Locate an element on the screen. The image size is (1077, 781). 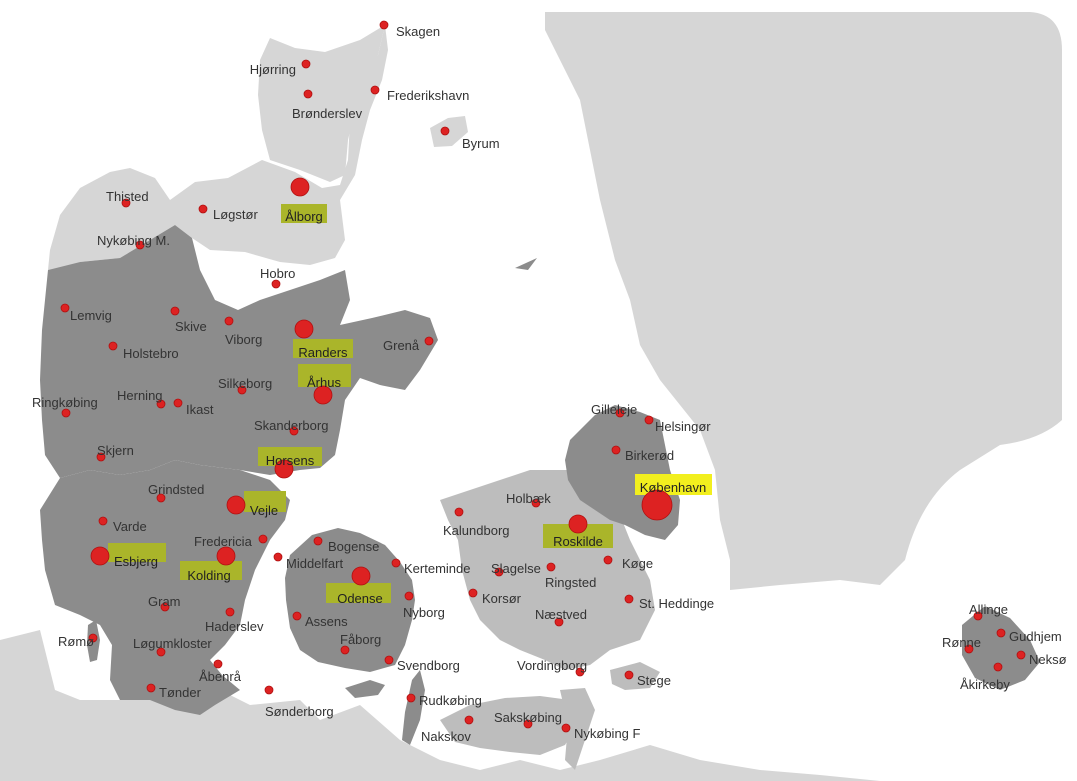
city-dot-nykobing_f is located at coordinates (566, 728).